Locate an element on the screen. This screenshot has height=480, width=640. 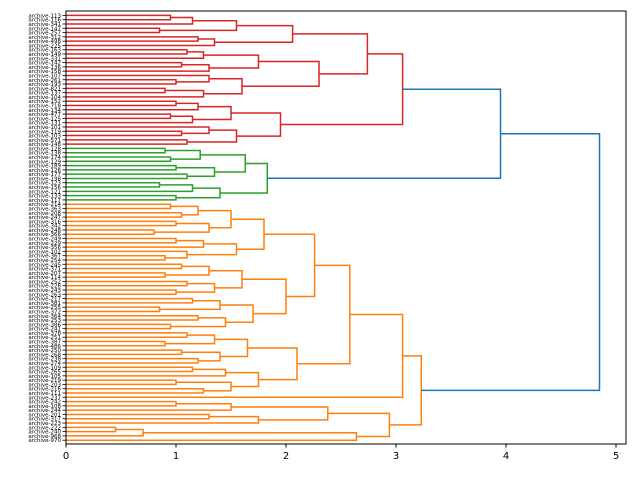
leaf-label: archive-158 is located at coordinates (44, 72).